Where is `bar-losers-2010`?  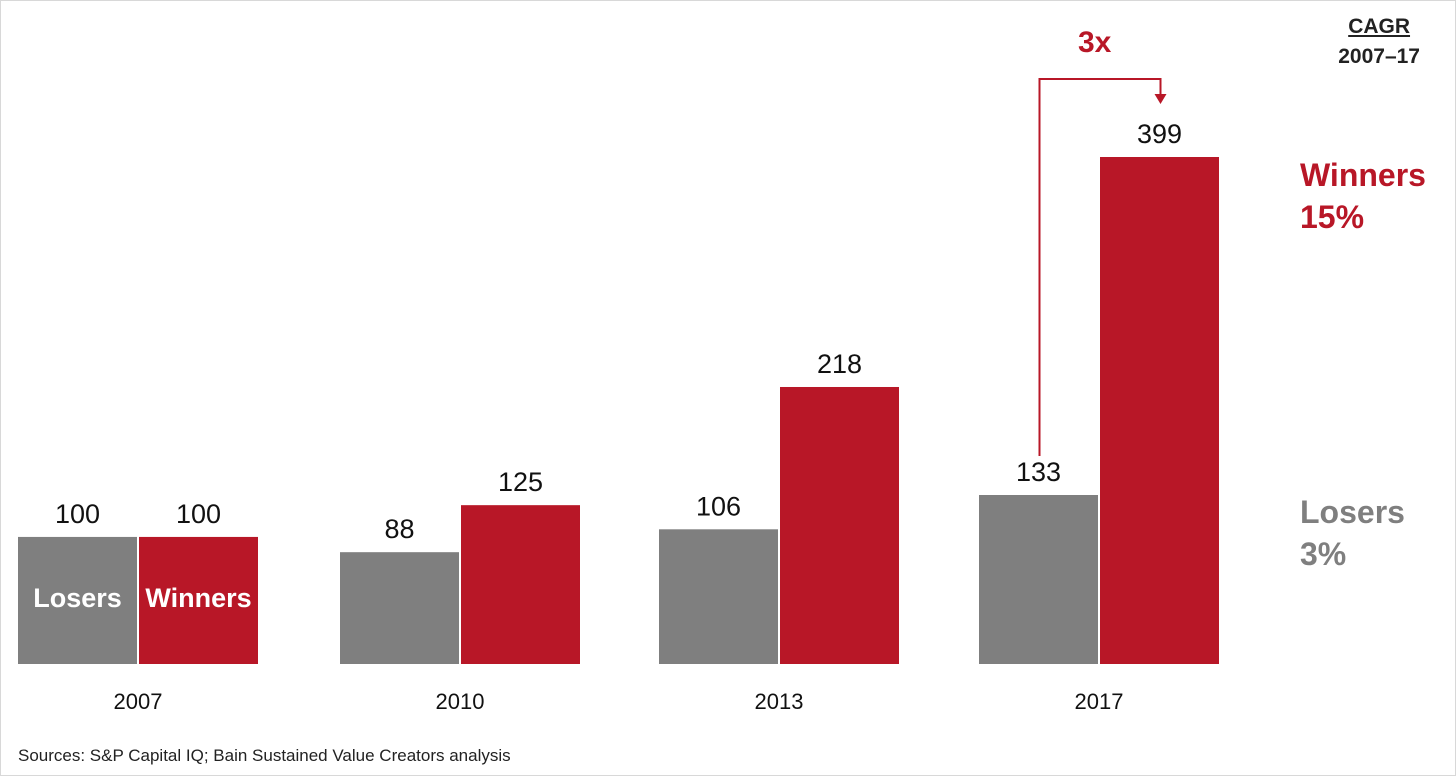 bar-losers-2010 is located at coordinates (399, 608).